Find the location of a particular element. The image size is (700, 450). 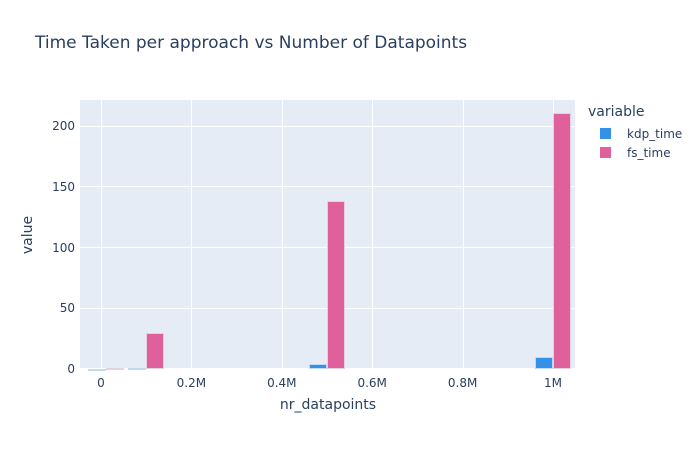

y-tick-label: 0 is located at coordinates (71, 369).